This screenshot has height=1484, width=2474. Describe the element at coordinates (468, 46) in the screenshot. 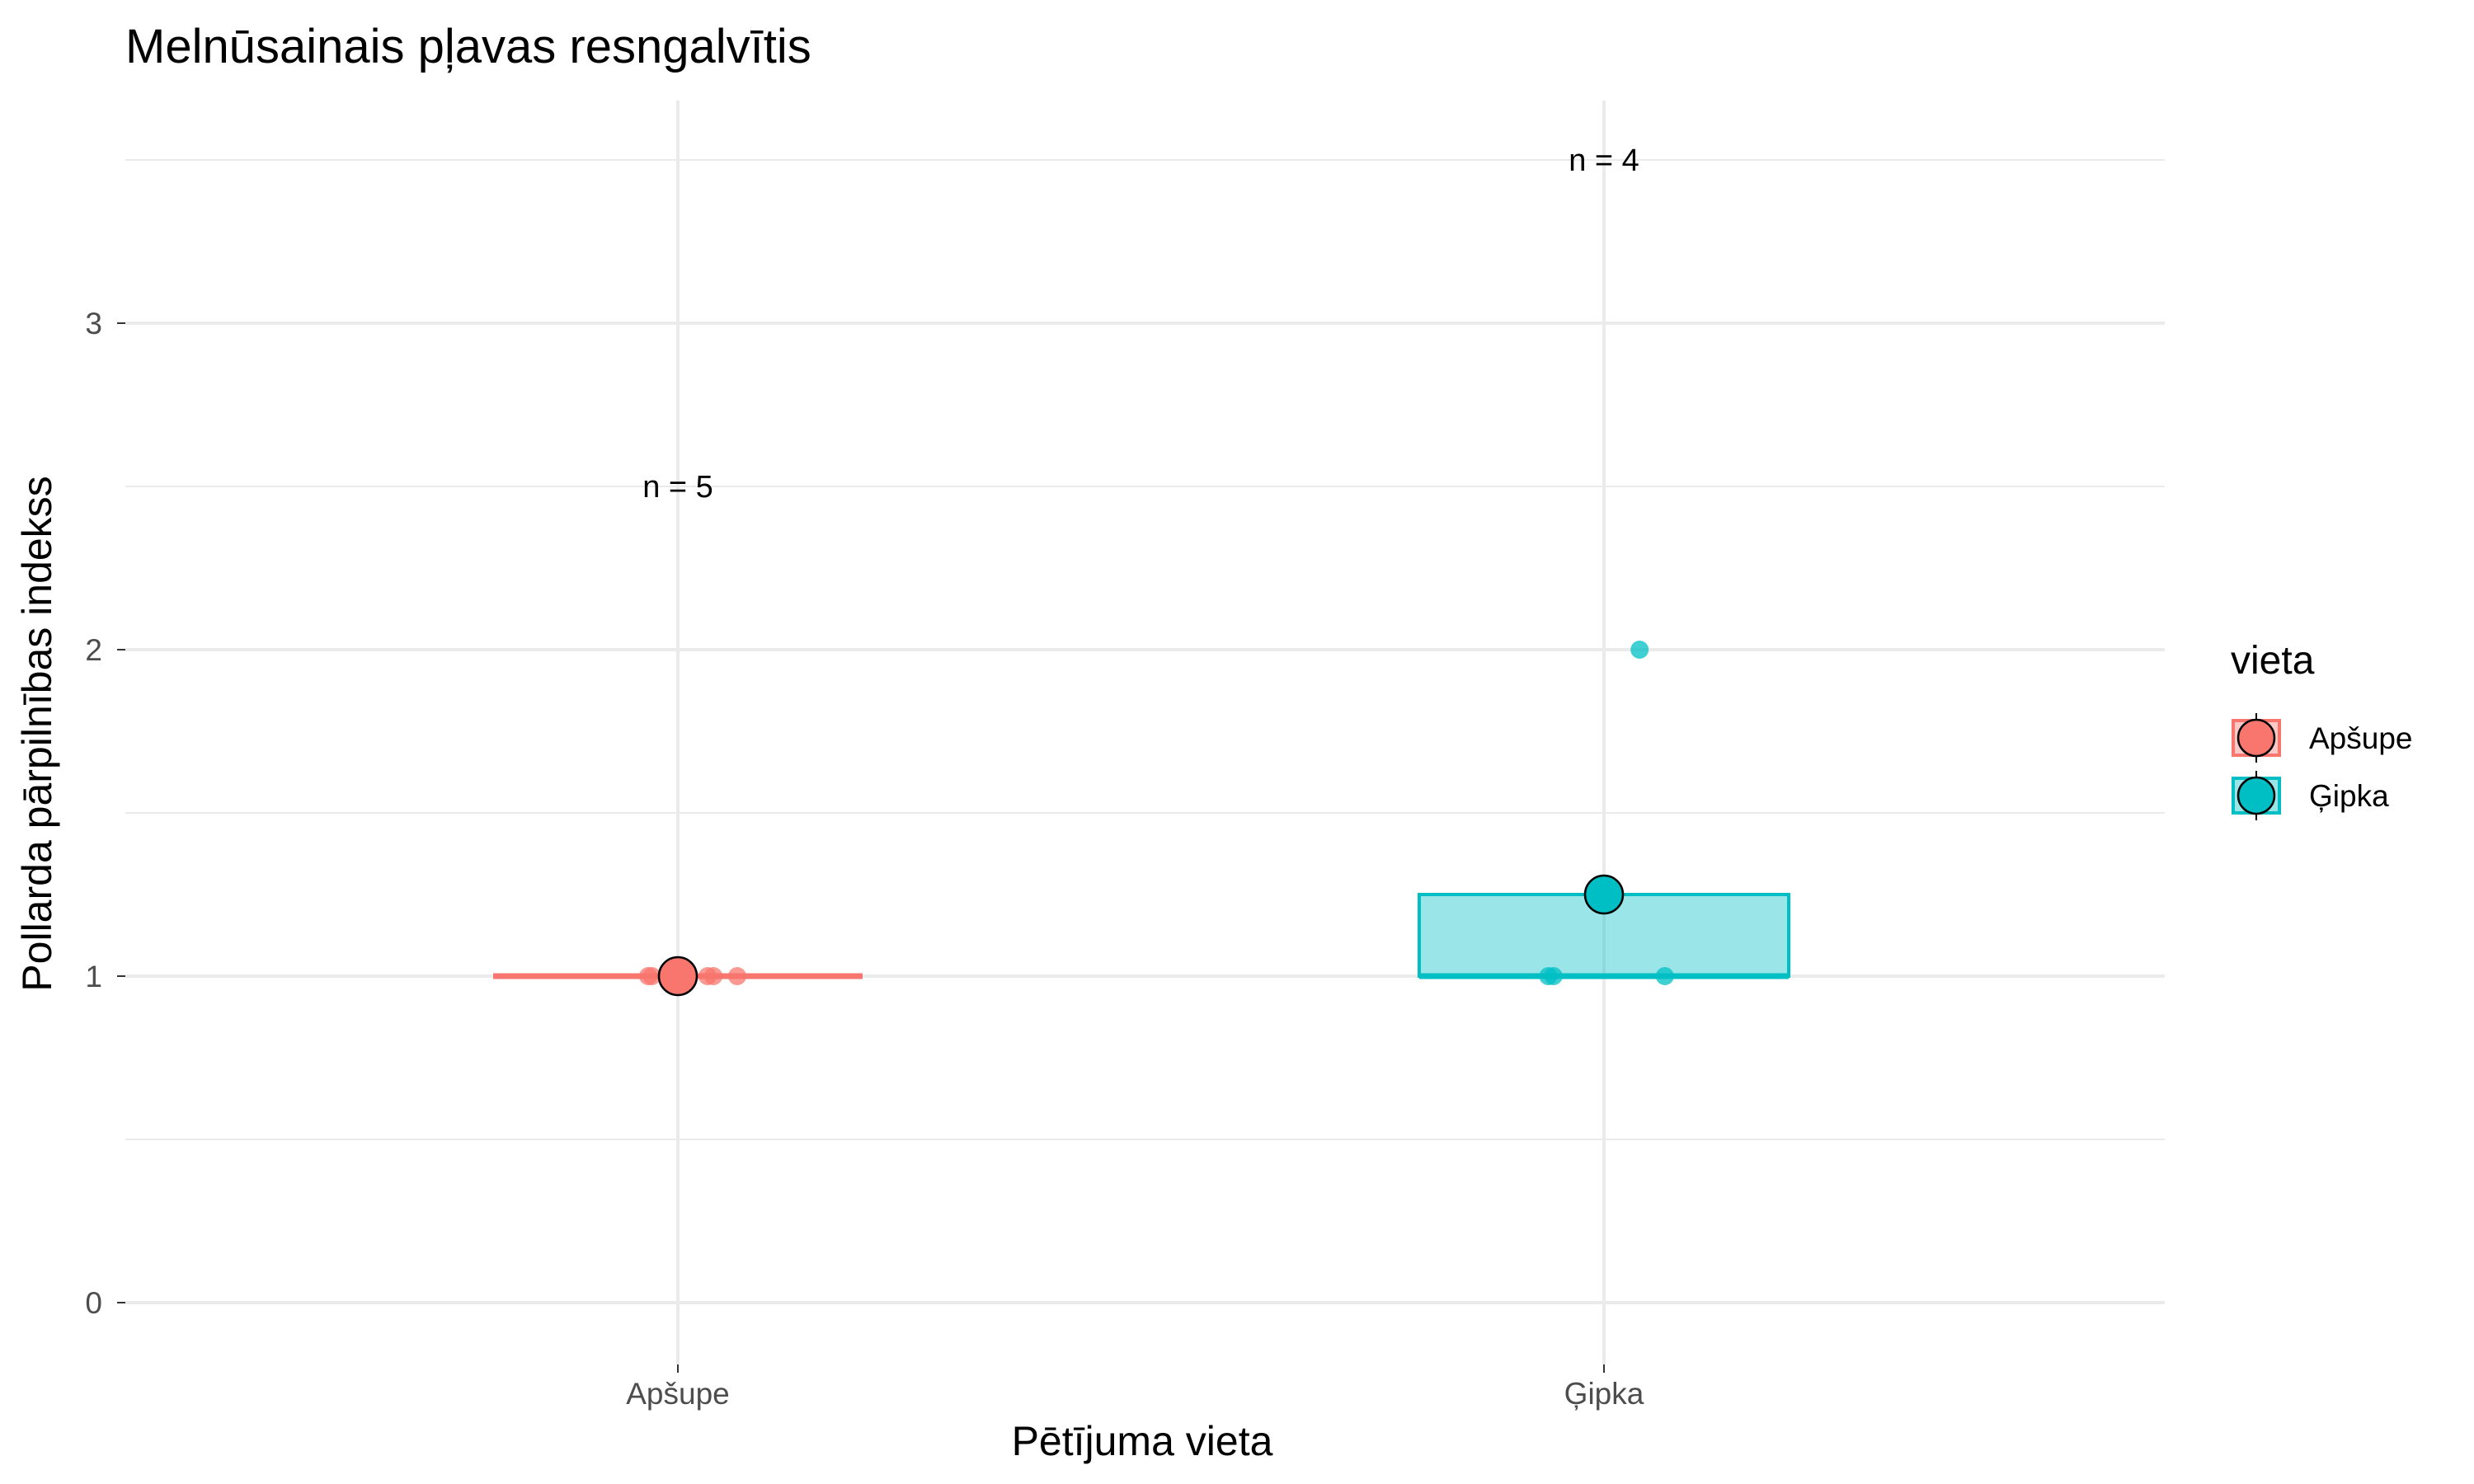

I see `chart-title: Melnūsainais pļavas resngalvītis` at that location.